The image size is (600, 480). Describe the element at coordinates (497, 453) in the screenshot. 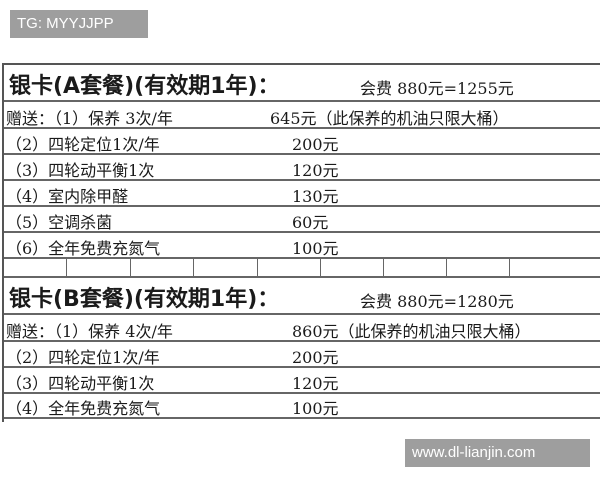

I see `watermark-bottom: www.dl-lianjin.com` at that location.